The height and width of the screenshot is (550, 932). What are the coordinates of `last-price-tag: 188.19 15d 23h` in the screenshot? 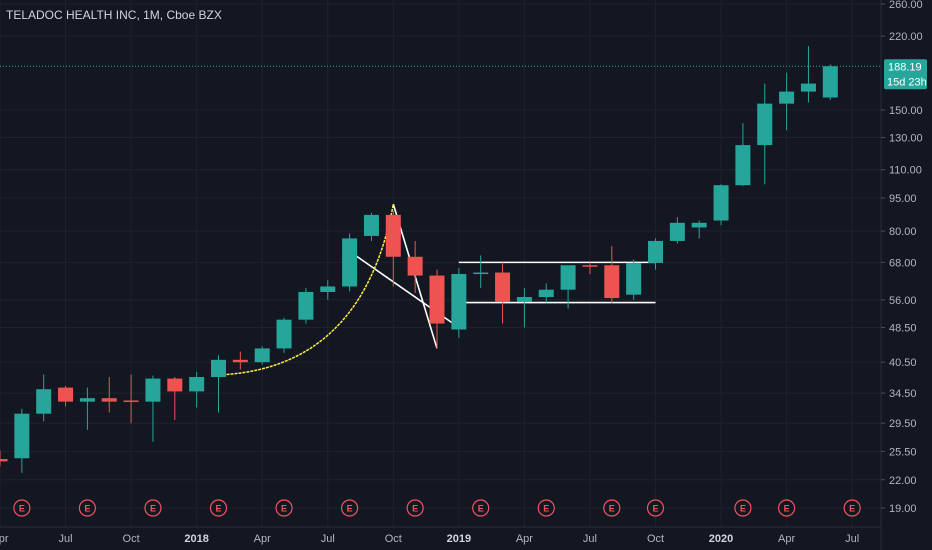 It's located at (905, 74).